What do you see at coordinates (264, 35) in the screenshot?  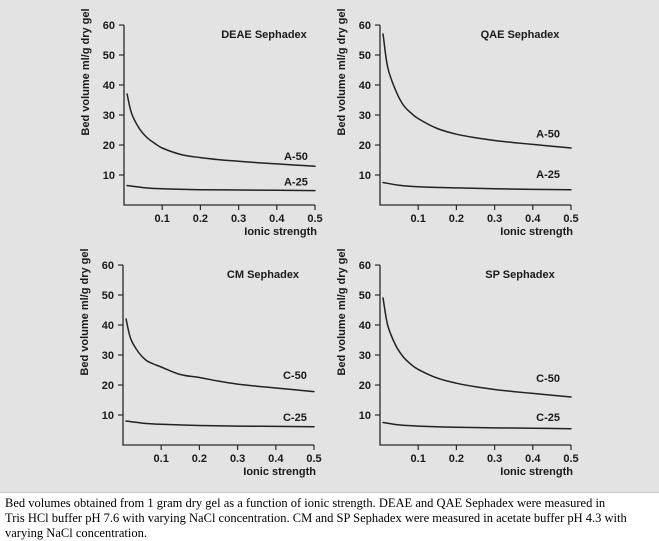 I see `panel-title: DEAE Sephadex` at bounding box center [264, 35].